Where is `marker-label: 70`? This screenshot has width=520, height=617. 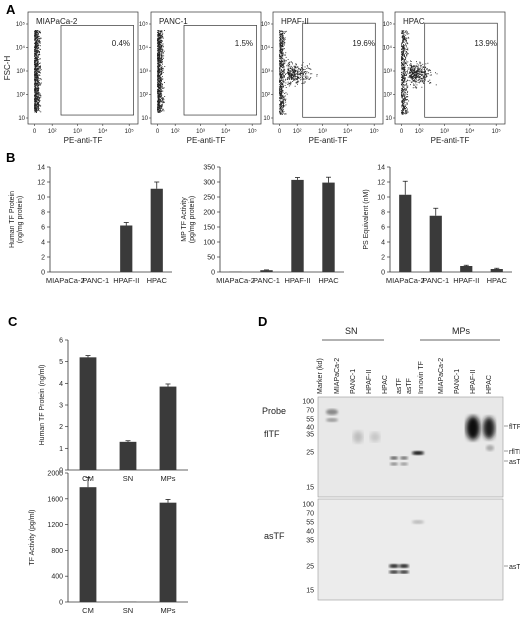
marker-label: 70 is located at coordinates (310, 411).